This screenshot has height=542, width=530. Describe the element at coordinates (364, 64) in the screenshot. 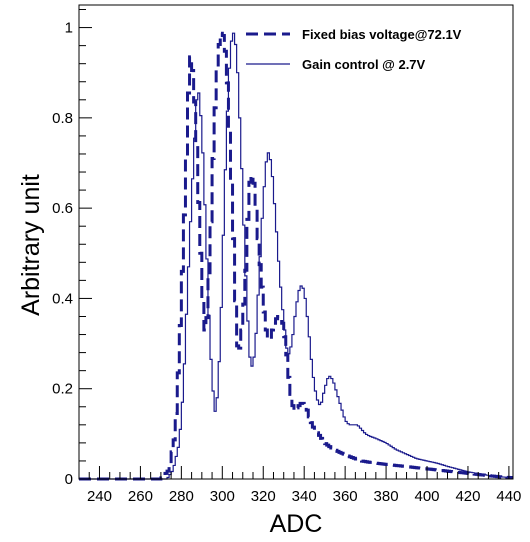

I see `legend-label-gain-control: Gain control @ 2.7V` at that location.